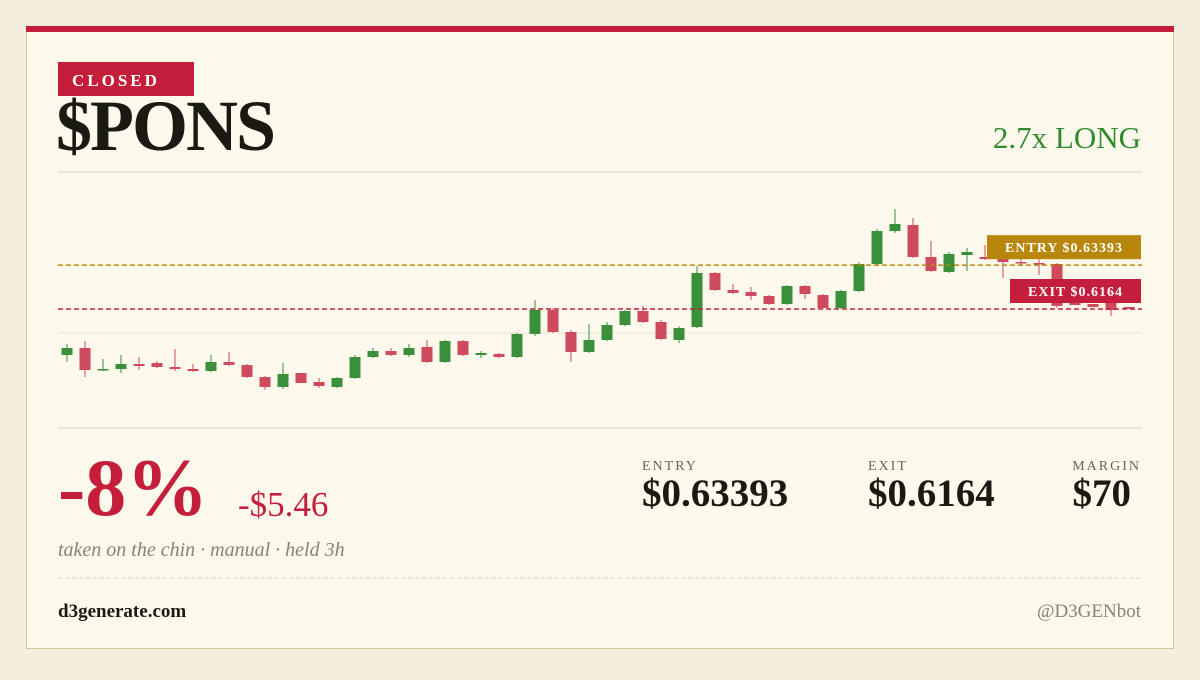  I want to click on status-badge, so click(126, 79).